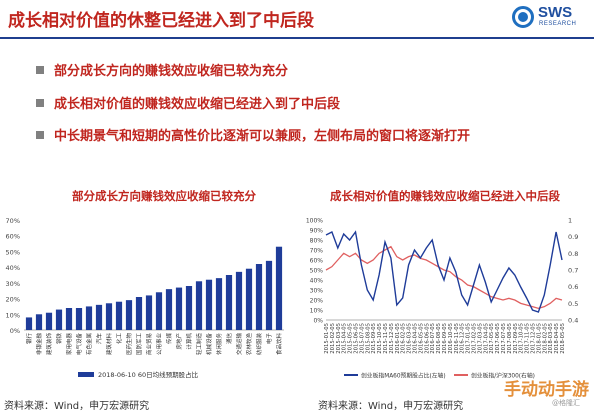  Describe the element at coordinates (29, 339) in the screenshot. I see `x-tick-label: 银行` at that location.